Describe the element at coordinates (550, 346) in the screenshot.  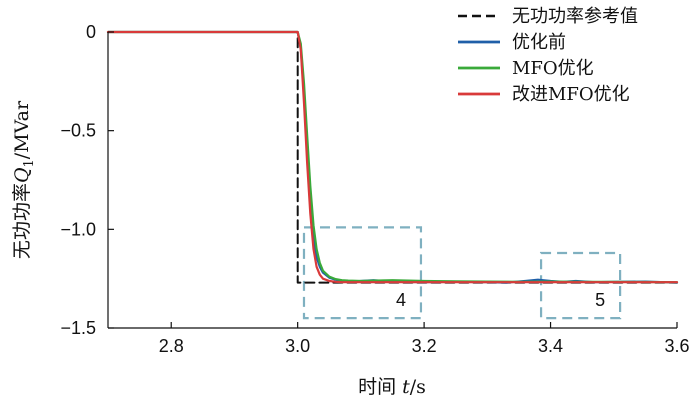
I see `x-tick-label: 3.4` at that location.